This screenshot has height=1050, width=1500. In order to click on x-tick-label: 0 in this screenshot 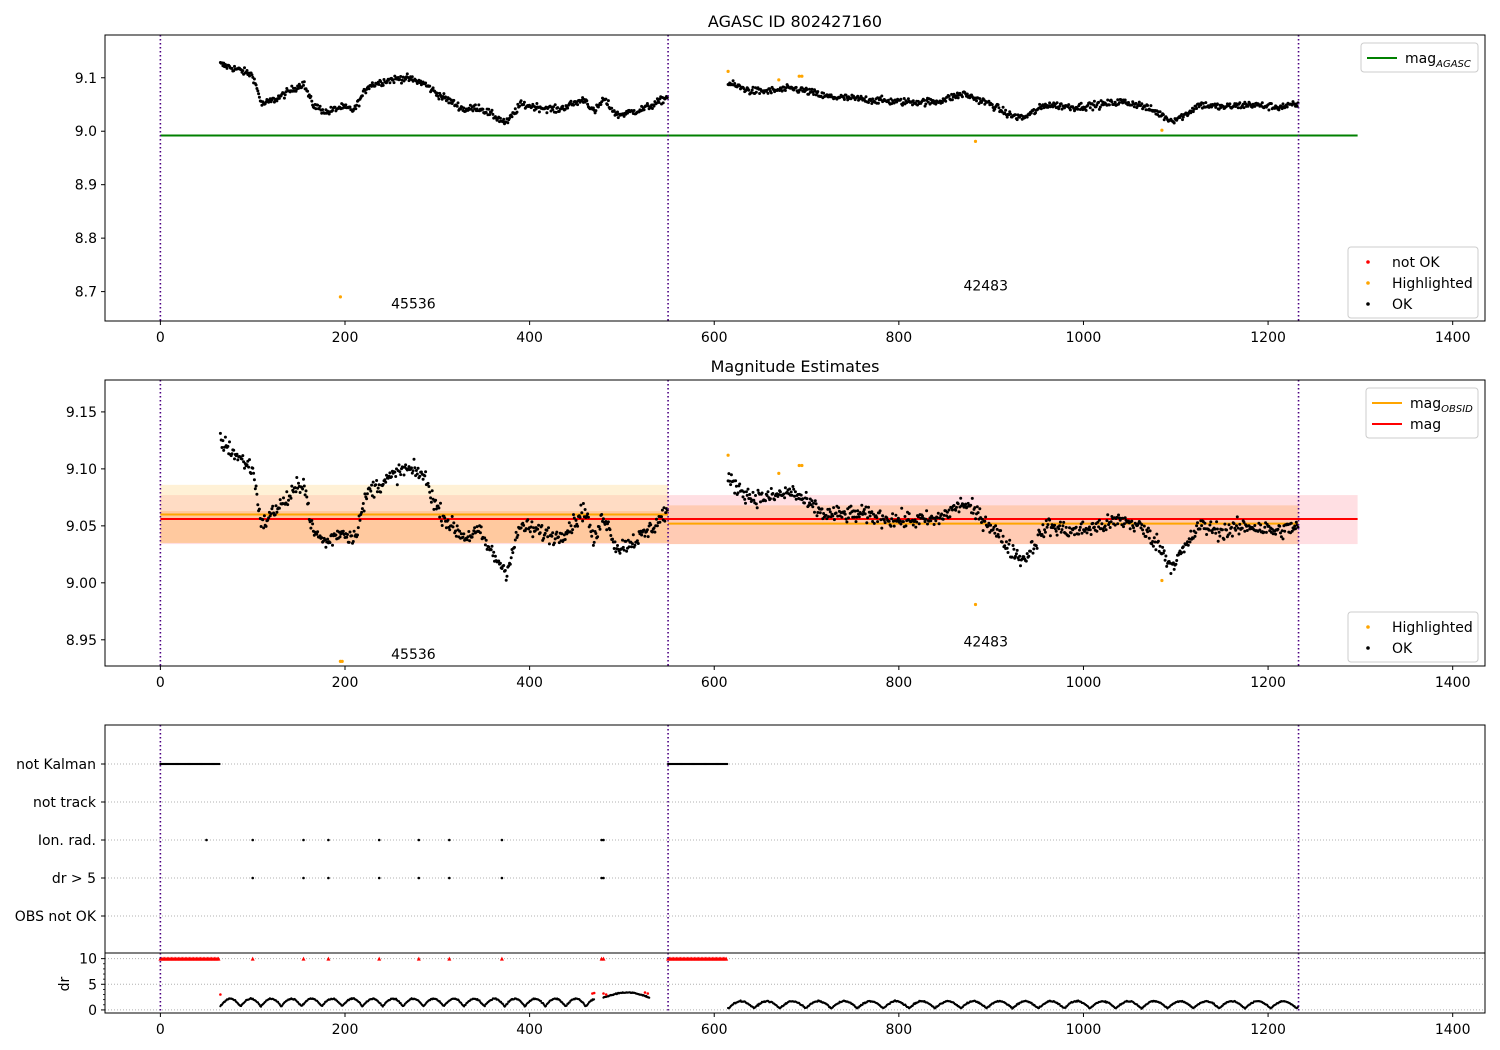, I will do `click(160, 1030)`.